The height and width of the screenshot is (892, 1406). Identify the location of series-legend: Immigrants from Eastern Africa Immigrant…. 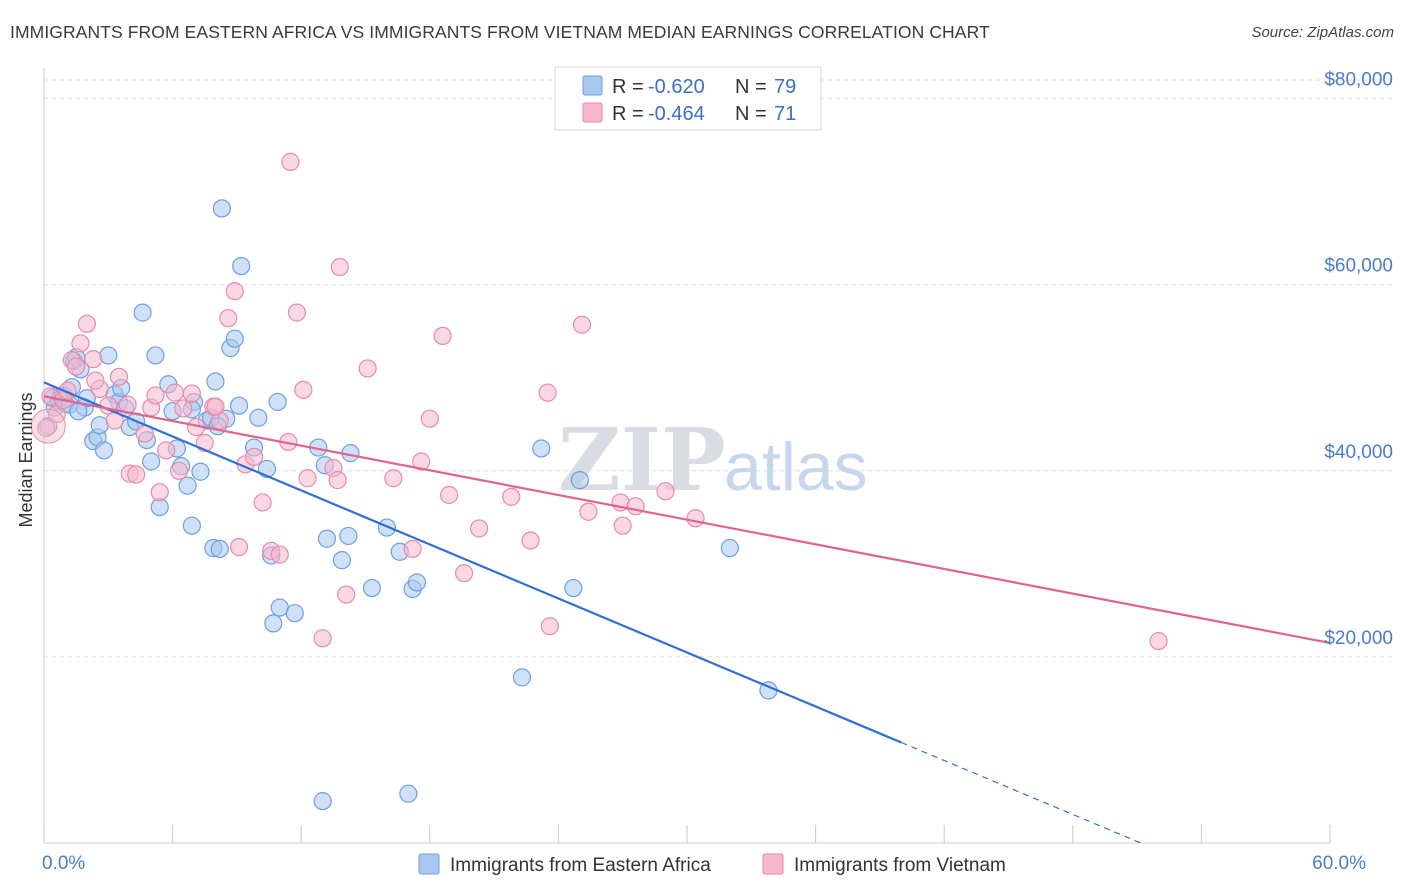
(712, 864).